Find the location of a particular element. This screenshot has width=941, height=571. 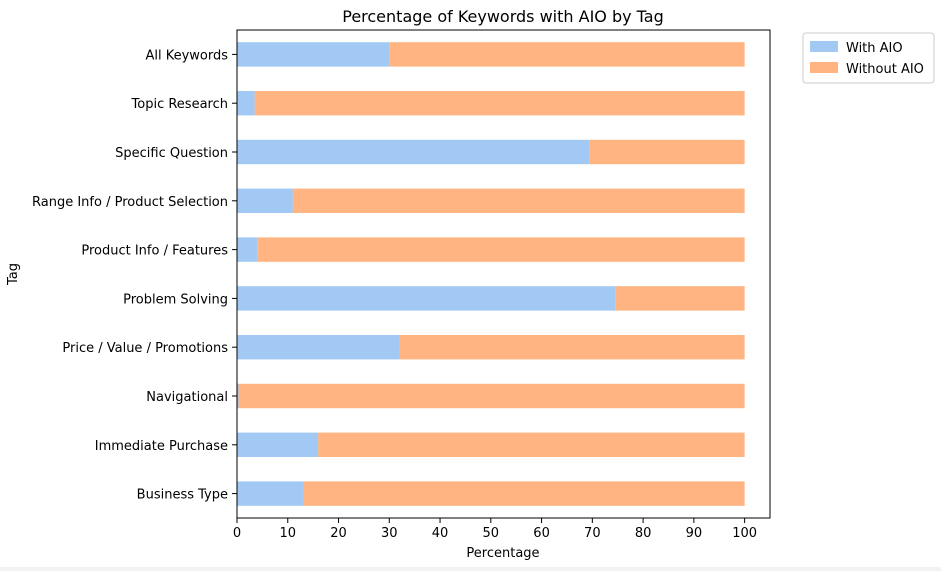

legend: With AIO Without AIO is located at coordinates (868, 58).